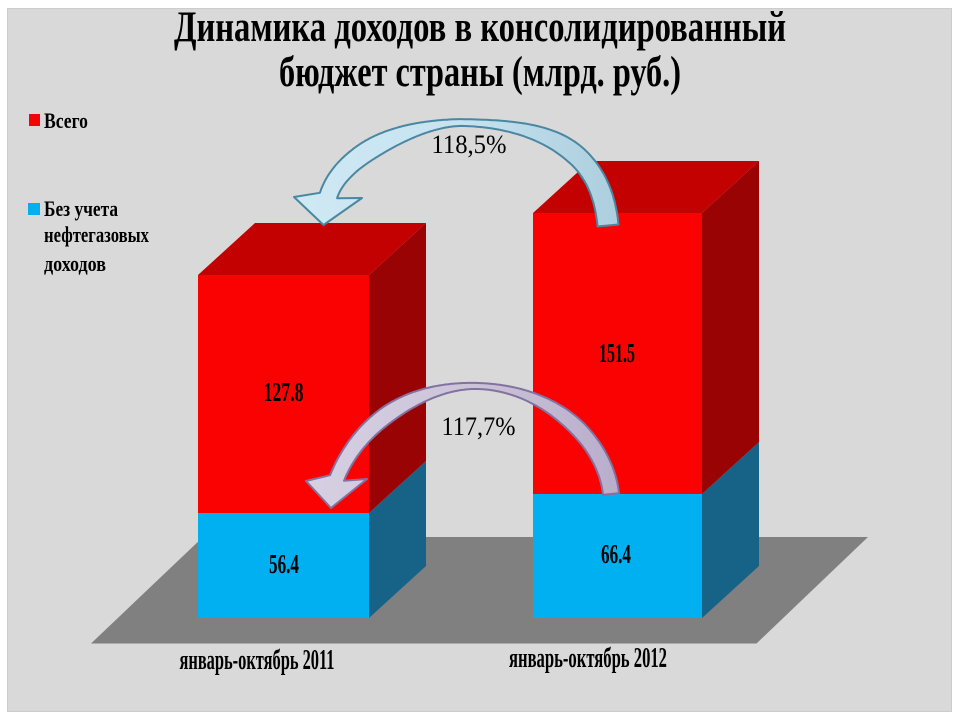 This screenshot has width=960, height=720. What do you see at coordinates (469, 144) in the screenshot?
I see `svg-text: 118,5%` at bounding box center [469, 144].